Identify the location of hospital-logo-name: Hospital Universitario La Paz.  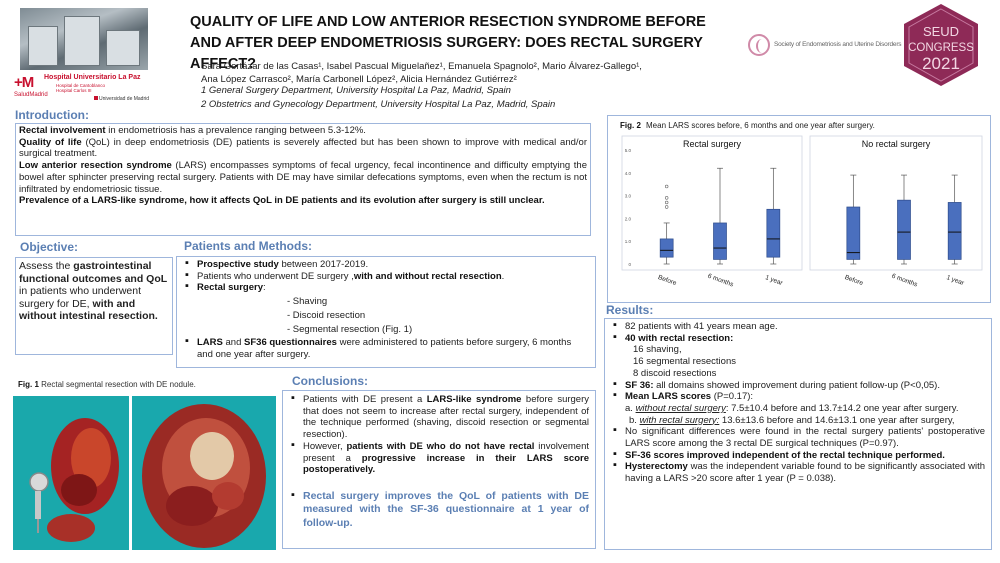
(92, 77).